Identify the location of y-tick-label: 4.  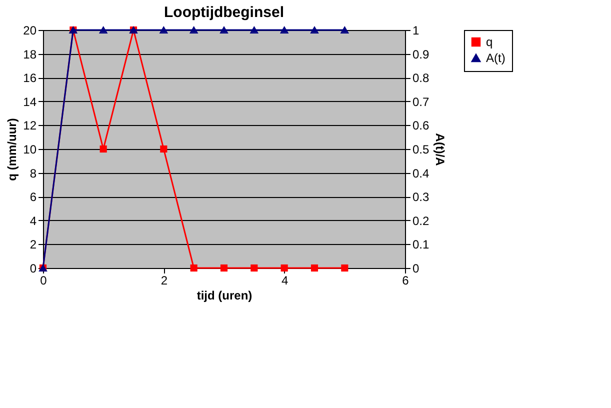
(33, 221).